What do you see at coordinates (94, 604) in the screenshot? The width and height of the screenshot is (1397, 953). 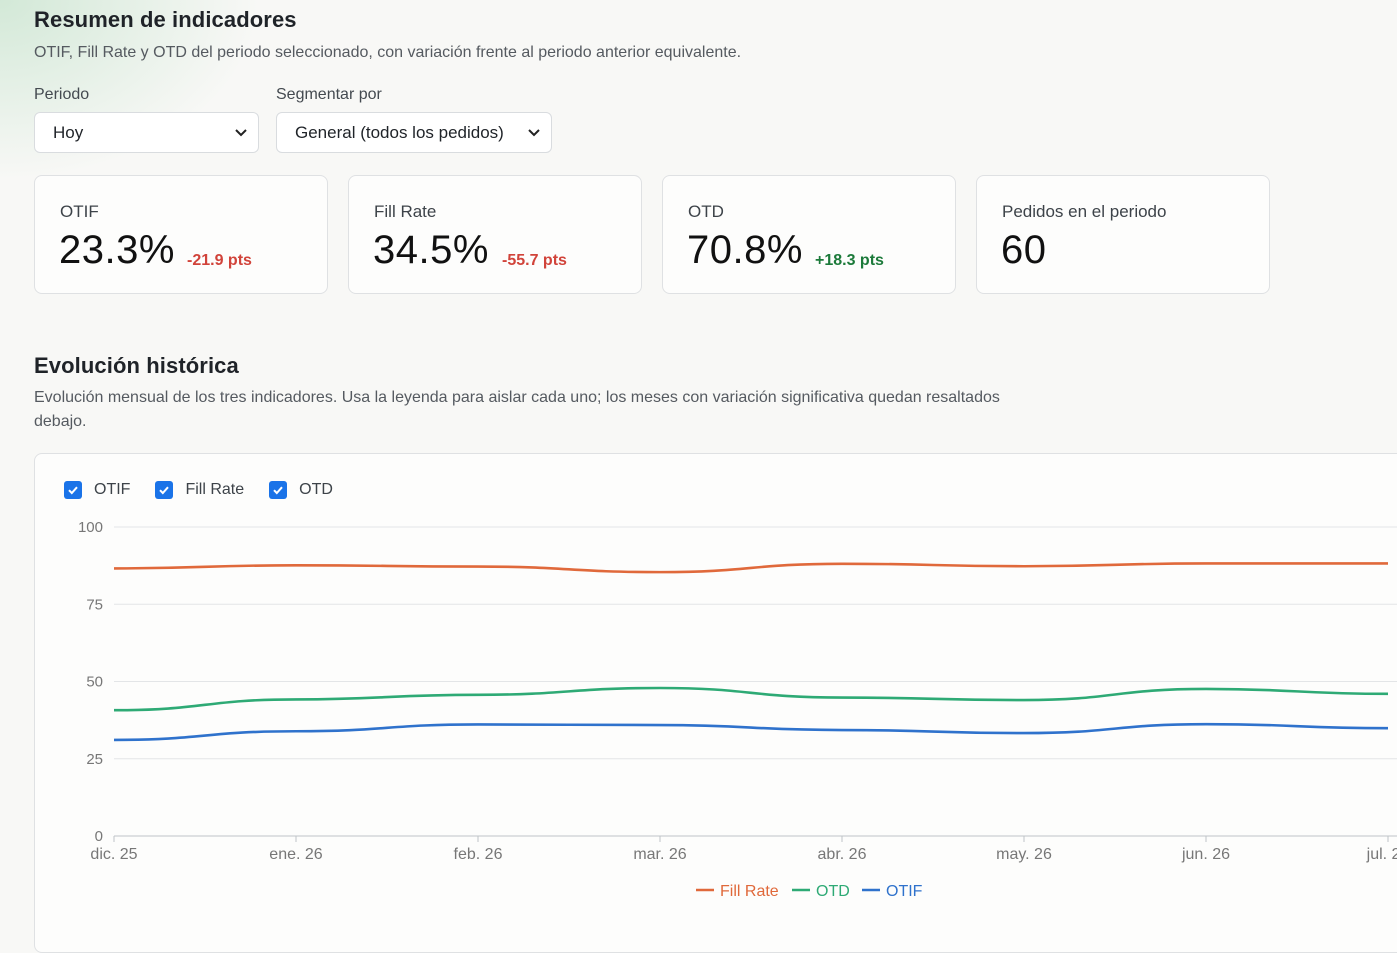 I see `y-tick-label: 75` at bounding box center [94, 604].